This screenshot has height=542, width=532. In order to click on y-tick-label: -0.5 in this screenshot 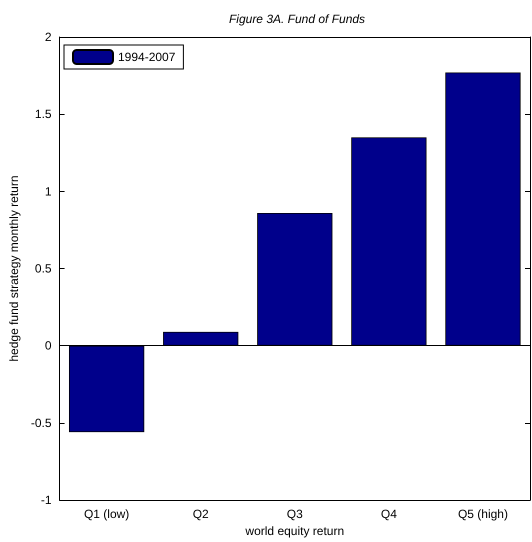, I will do `click(41, 423)`.